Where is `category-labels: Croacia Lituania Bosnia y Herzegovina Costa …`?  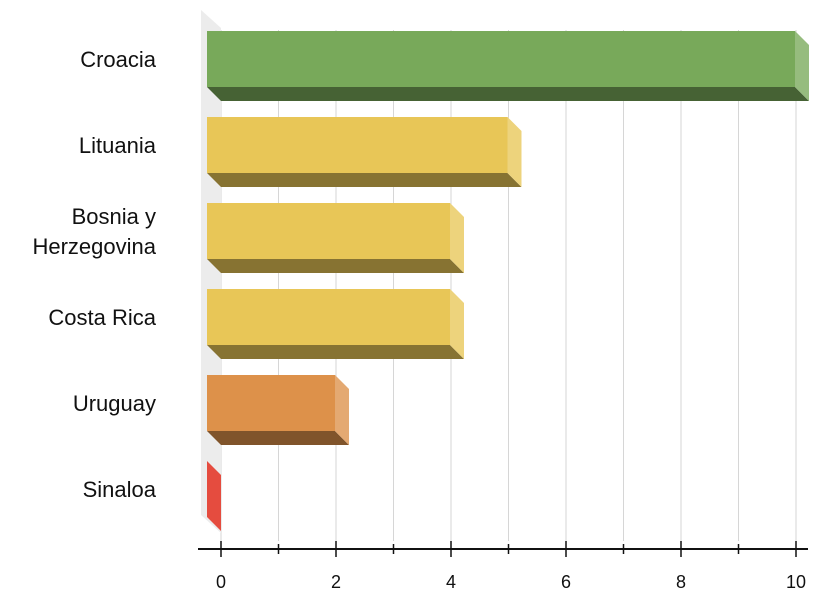 category-labels: Croacia Lituania Bosnia y Herzegovina Costa … is located at coordinates (94, 274).